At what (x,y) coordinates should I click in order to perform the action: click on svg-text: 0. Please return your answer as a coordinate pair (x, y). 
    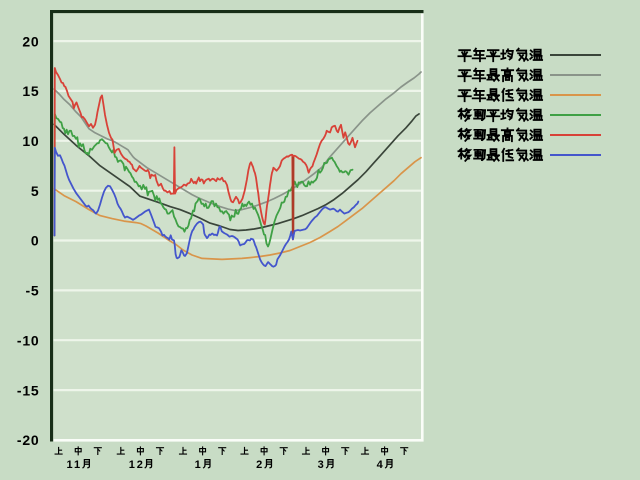
    Looking at the image, I should click on (35, 241).